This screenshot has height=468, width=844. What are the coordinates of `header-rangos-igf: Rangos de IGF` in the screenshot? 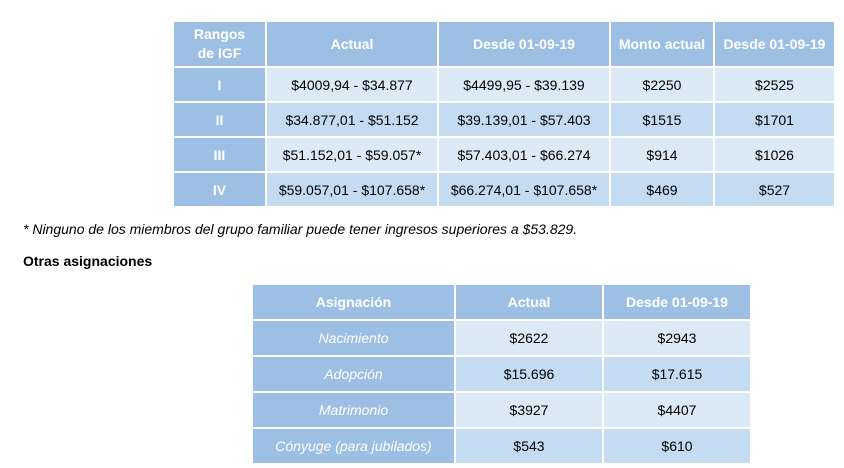 It's located at (219, 44).